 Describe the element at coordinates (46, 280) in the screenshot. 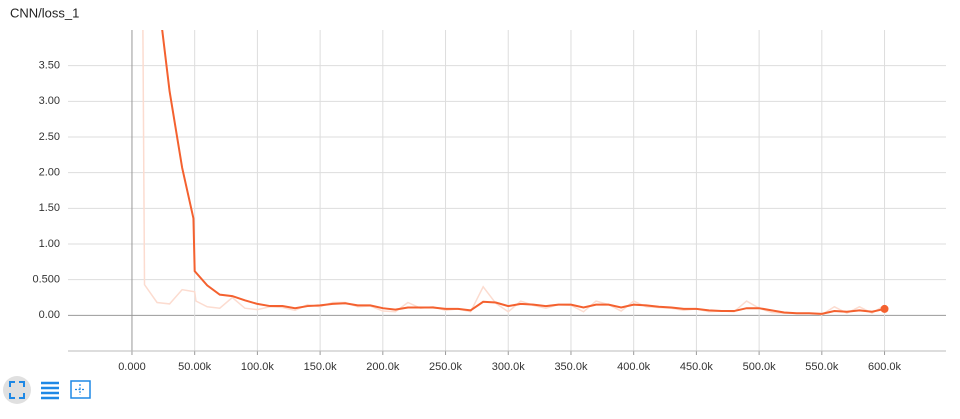

I see `y-tick-label: 0.500` at that location.